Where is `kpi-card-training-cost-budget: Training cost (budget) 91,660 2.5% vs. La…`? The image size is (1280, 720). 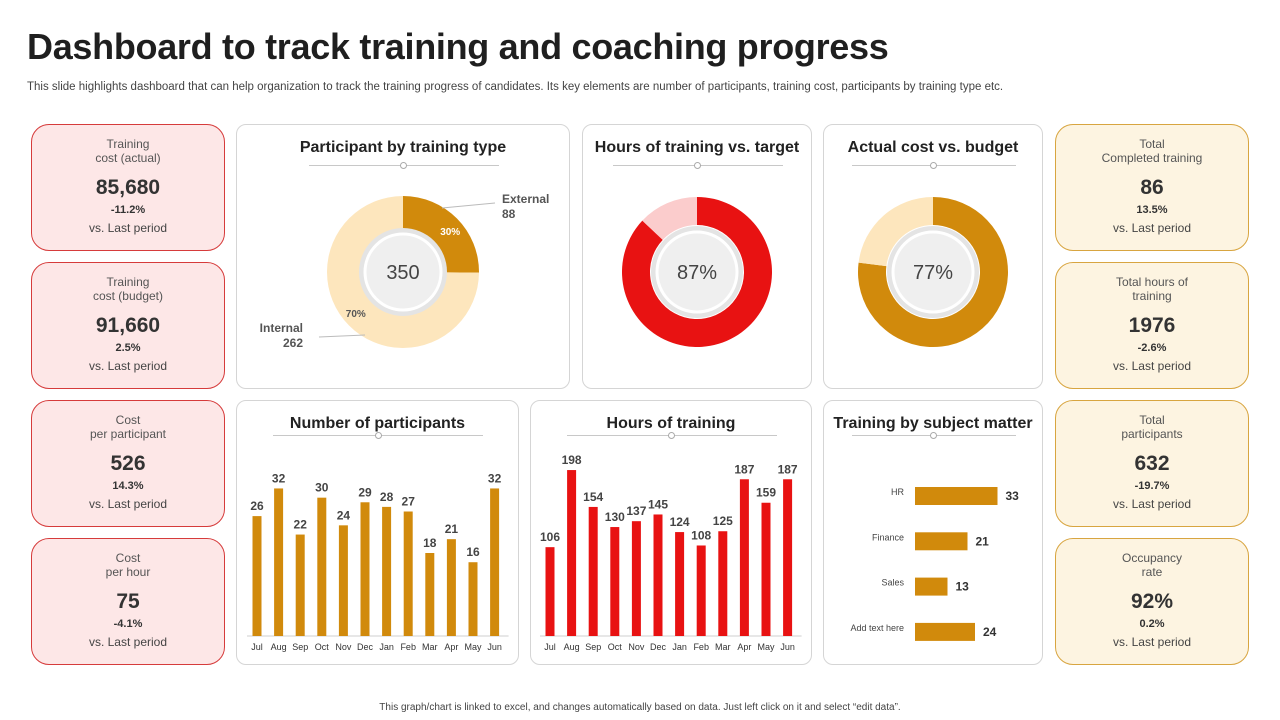 kpi-card-training-cost-budget: Training cost (budget) 91,660 2.5% vs. La… is located at coordinates (128, 325).